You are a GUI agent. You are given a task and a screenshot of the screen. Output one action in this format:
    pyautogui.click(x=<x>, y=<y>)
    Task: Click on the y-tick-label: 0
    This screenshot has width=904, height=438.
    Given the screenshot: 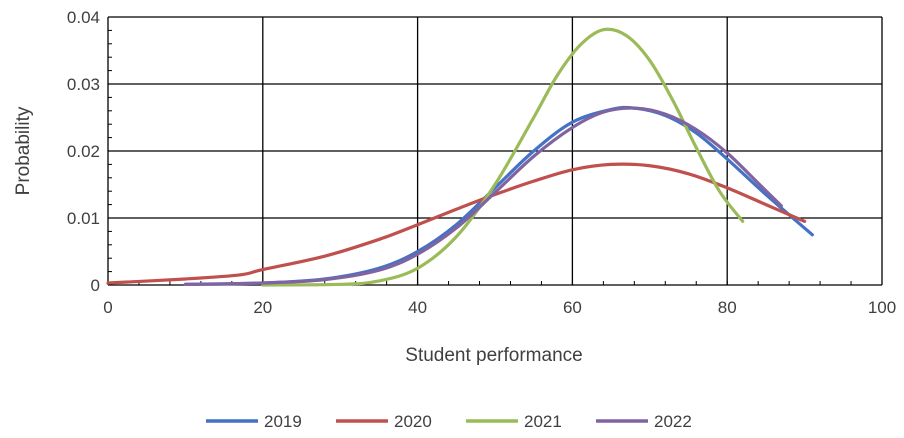 What is the action you would take?
    pyautogui.click(x=95, y=285)
    